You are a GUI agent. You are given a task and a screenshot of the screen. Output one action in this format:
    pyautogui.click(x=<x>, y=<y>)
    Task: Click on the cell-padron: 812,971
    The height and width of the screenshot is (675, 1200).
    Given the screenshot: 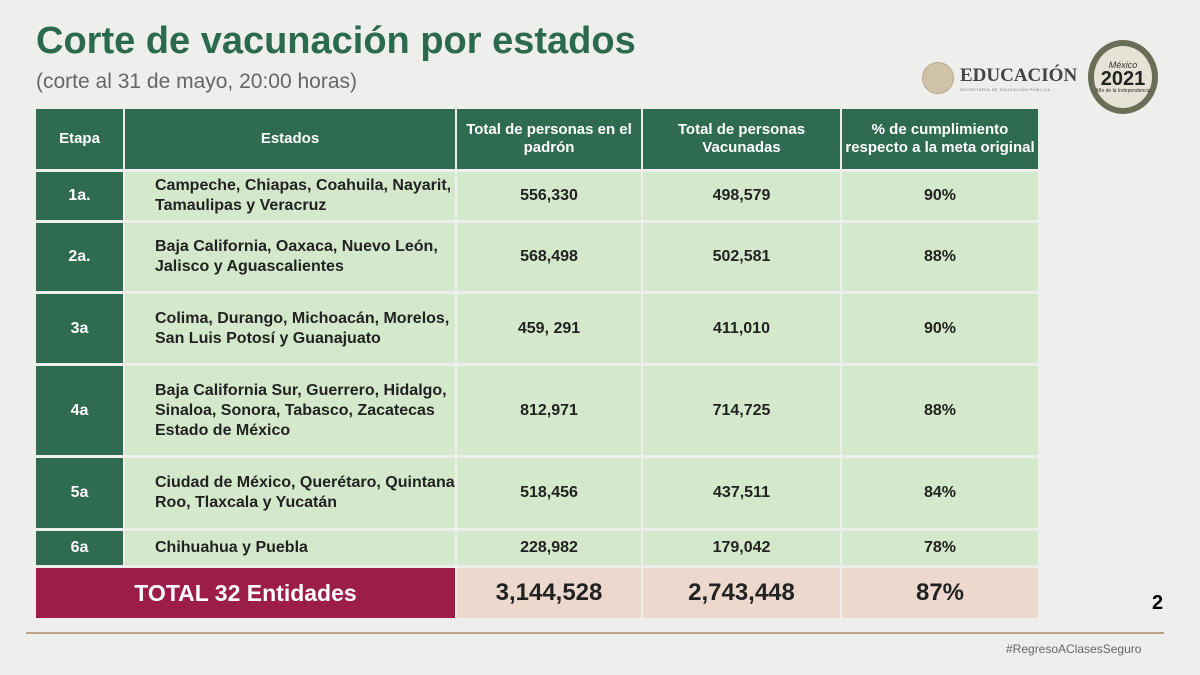 What is the action you would take?
    pyautogui.click(x=550, y=410)
    